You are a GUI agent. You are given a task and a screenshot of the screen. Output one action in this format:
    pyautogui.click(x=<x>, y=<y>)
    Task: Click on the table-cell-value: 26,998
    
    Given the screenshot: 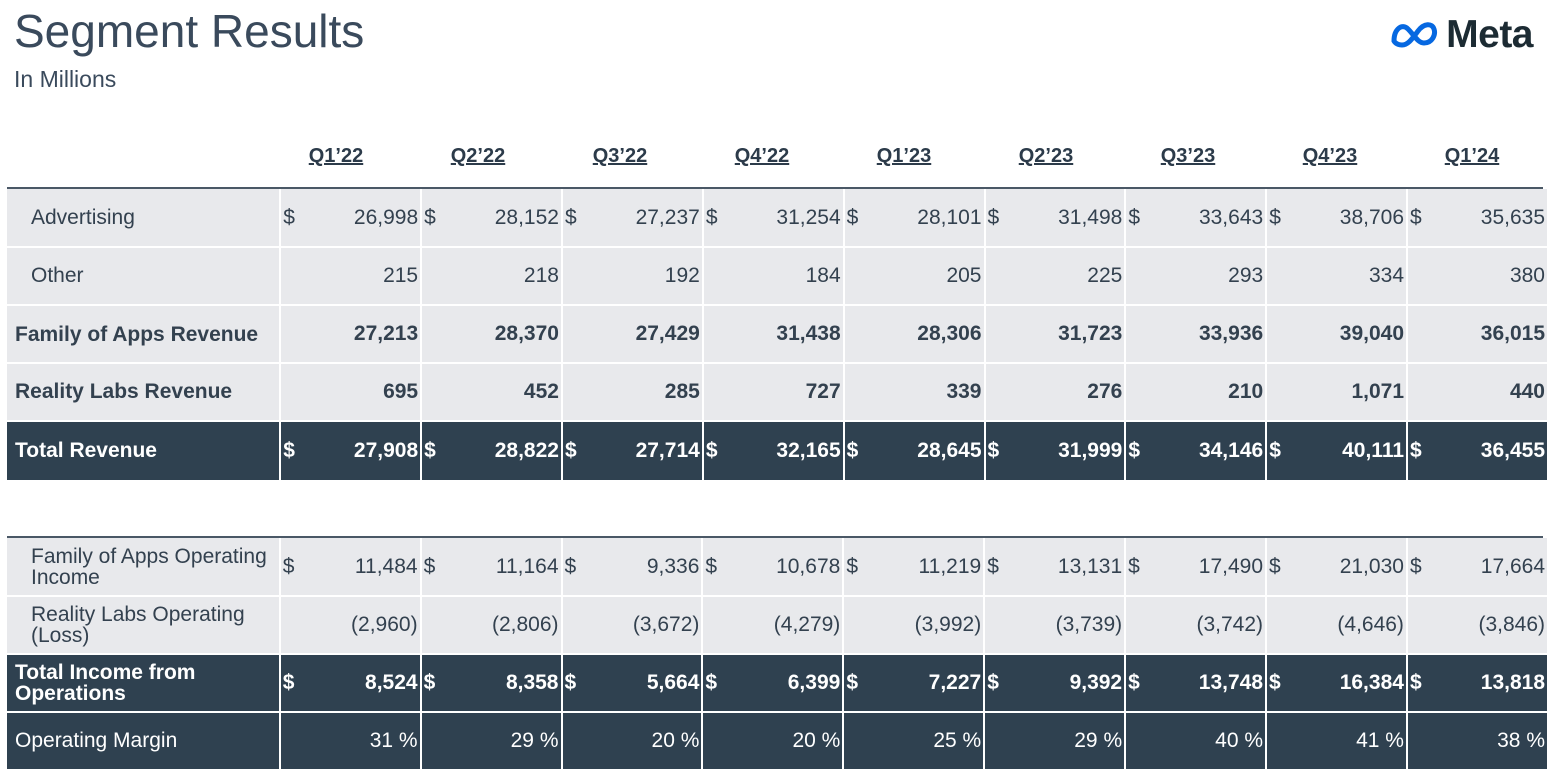 What is the action you would take?
    pyautogui.click(x=365, y=218)
    